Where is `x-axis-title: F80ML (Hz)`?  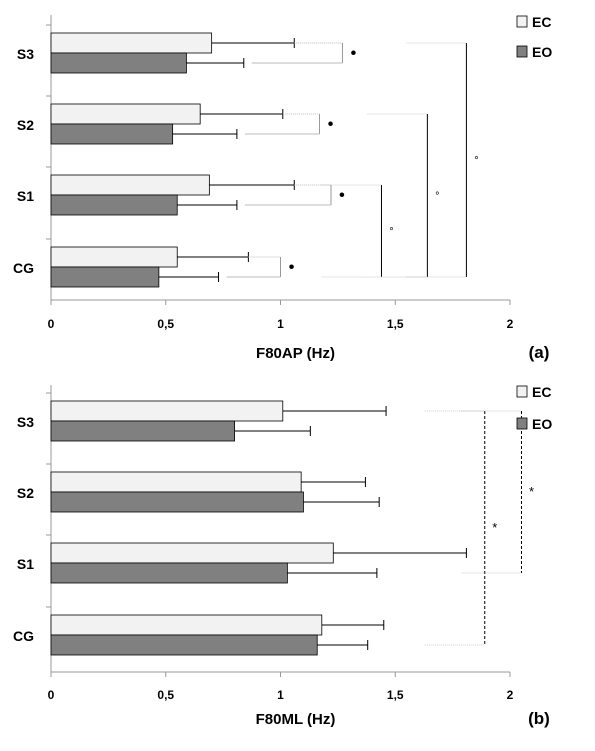 x-axis-title: F80ML (Hz) is located at coordinates (296, 719).